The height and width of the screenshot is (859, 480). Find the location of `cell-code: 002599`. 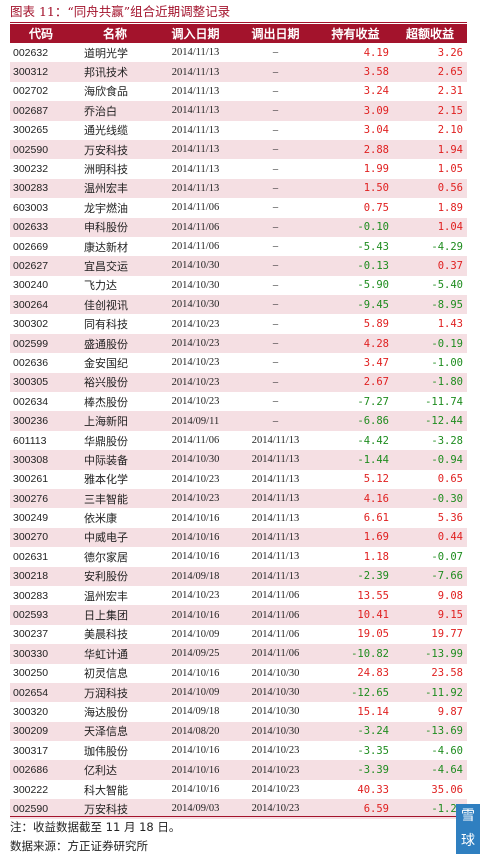

cell-code: 002599 is located at coordinates (41, 343).